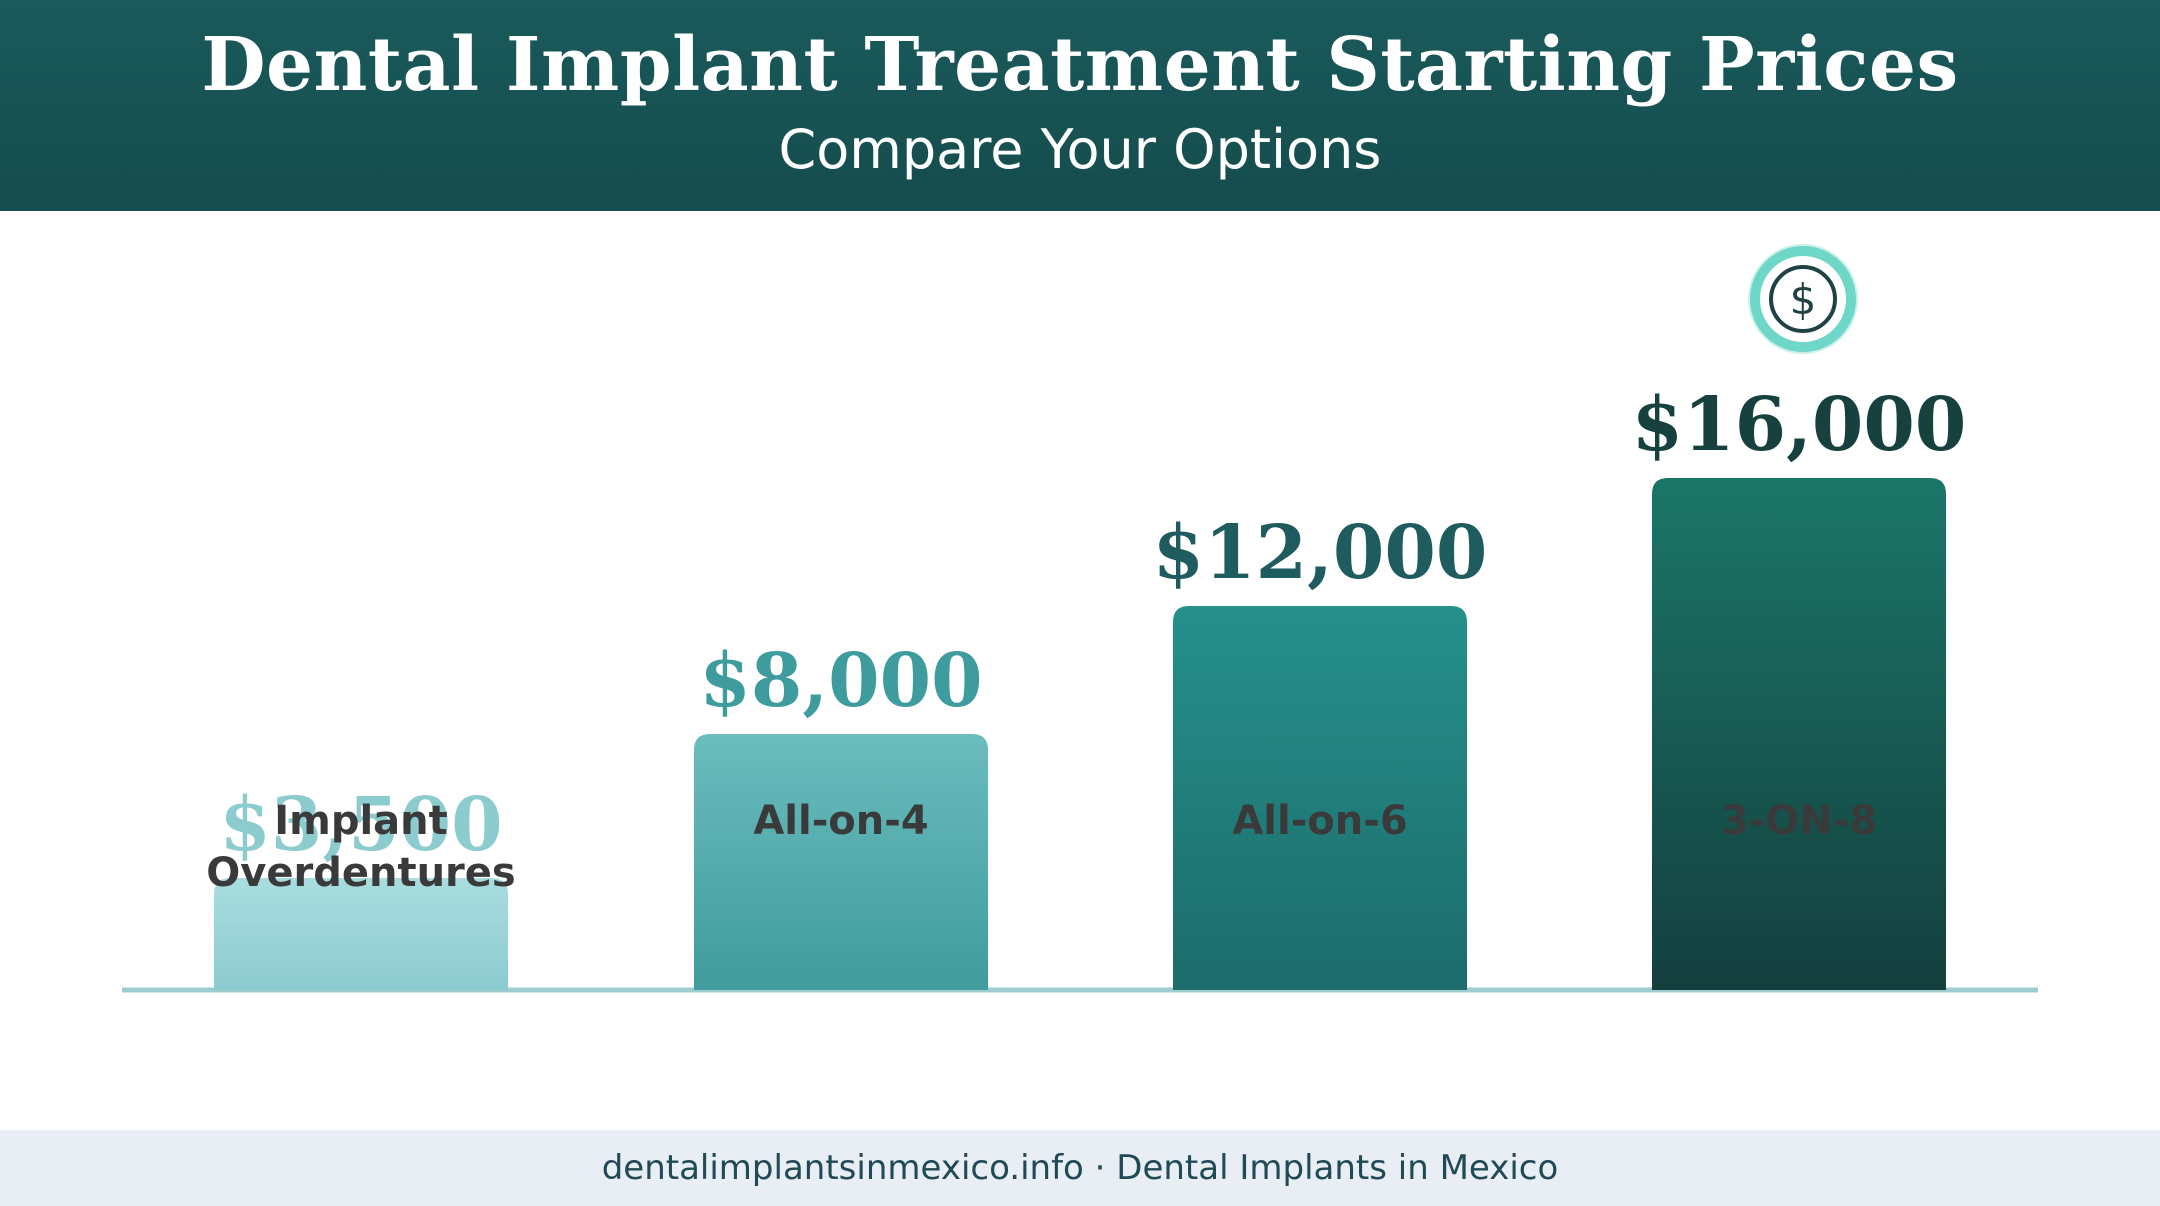 The height and width of the screenshot is (1206, 2160). Describe the element at coordinates (361, 821) in the screenshot. I see `category-label-0-0: Implant` at that location.